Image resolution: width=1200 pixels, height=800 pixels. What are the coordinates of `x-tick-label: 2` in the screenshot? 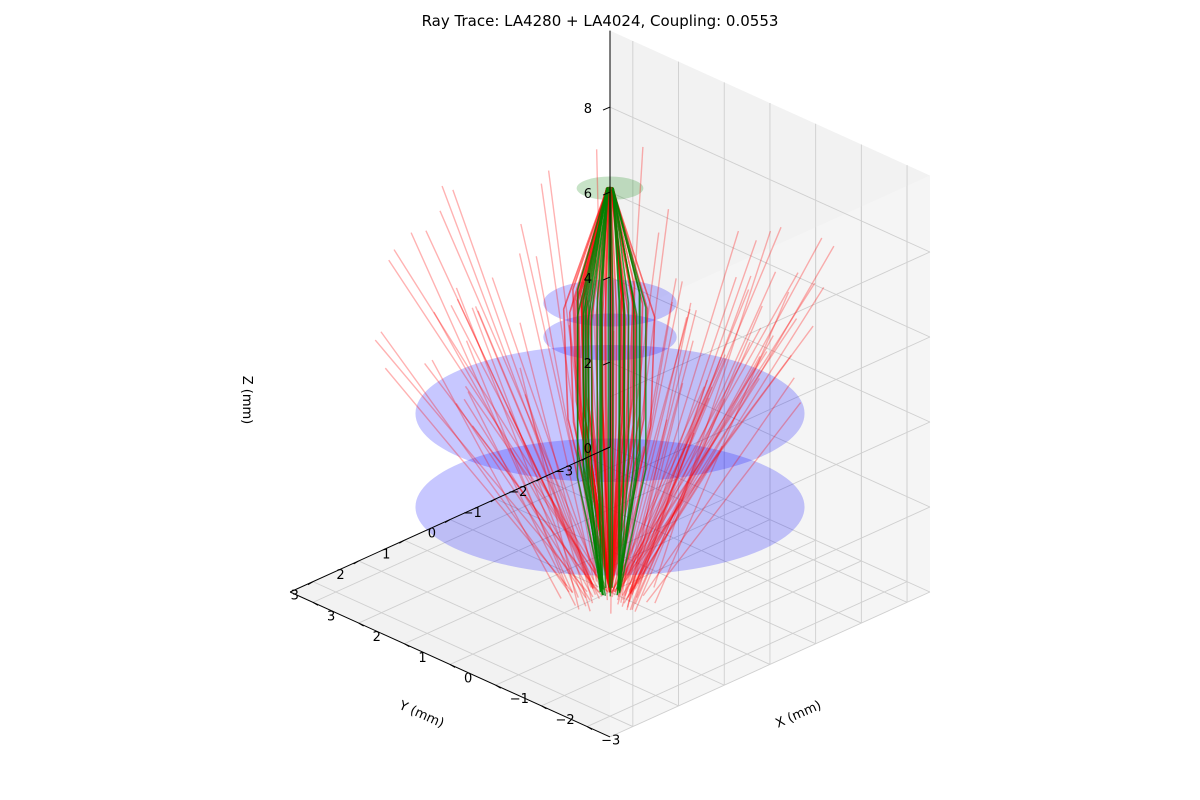 It's located at (377, 637).